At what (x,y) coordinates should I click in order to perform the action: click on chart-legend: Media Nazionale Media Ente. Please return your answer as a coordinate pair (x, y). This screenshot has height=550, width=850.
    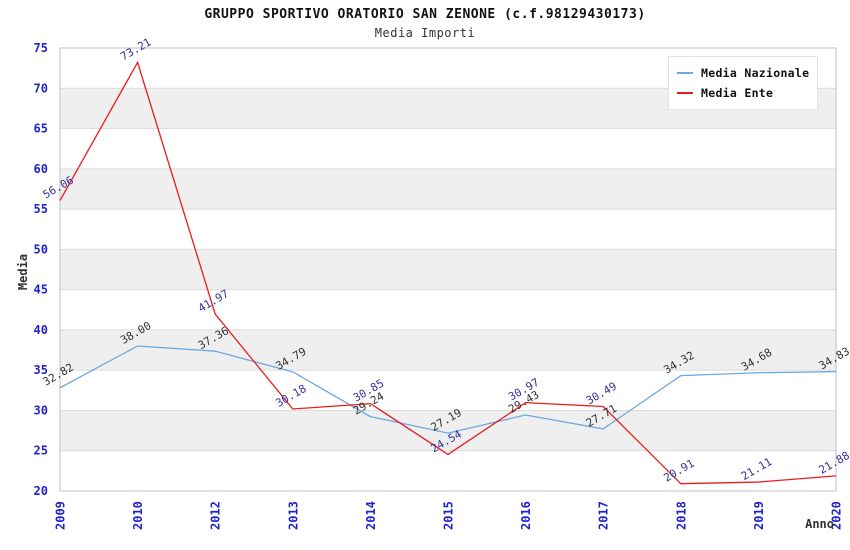
    Looking at the image, I should click on (743, 83).